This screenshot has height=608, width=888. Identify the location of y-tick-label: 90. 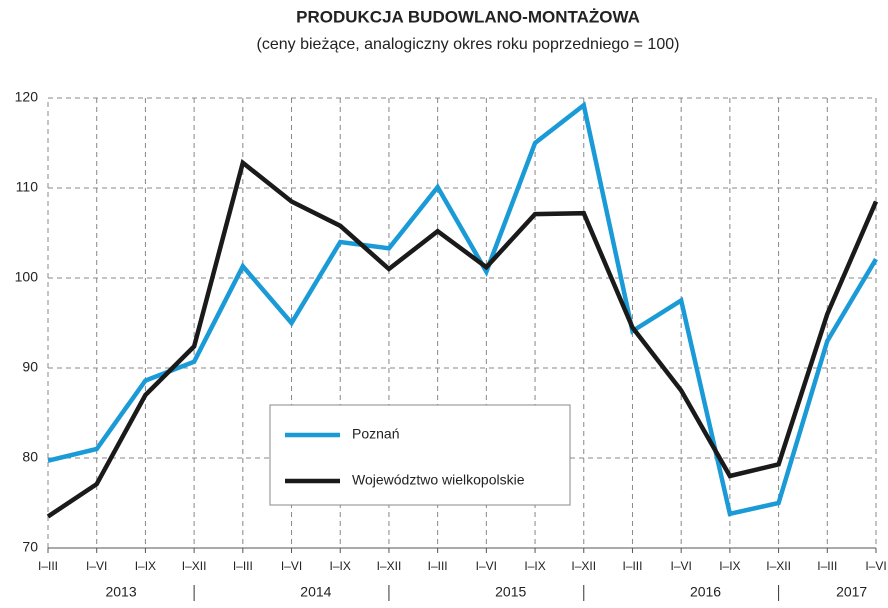
(30, 367).